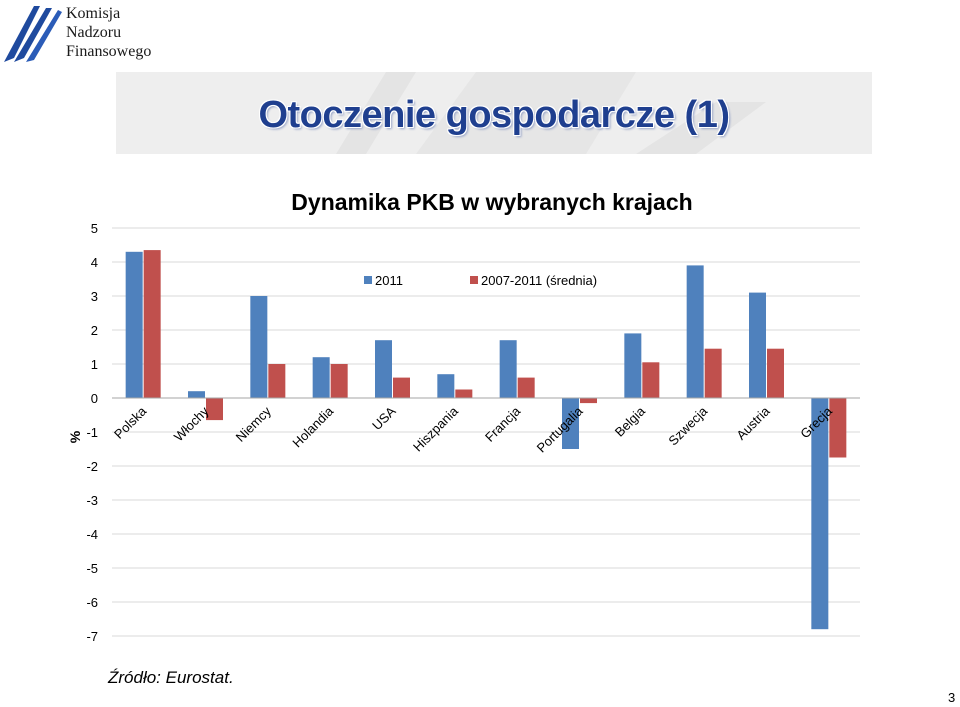 This screenshot has height=707, width=960. What do you see at coordinates (94, 32) in the screenshot?
I see `logo-line-2: Nadzoru` at bounding box center [94, 32].